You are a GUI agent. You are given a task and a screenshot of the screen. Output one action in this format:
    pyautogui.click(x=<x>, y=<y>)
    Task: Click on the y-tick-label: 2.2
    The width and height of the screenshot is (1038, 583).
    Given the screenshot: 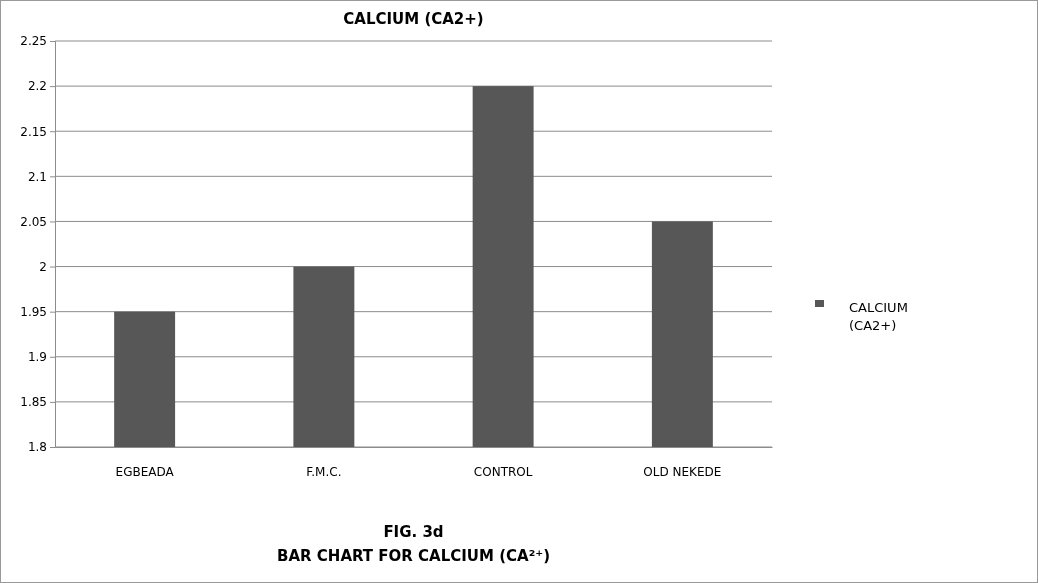 What is the action you would take?
    pyautogui.click(x=37, y=86)
    